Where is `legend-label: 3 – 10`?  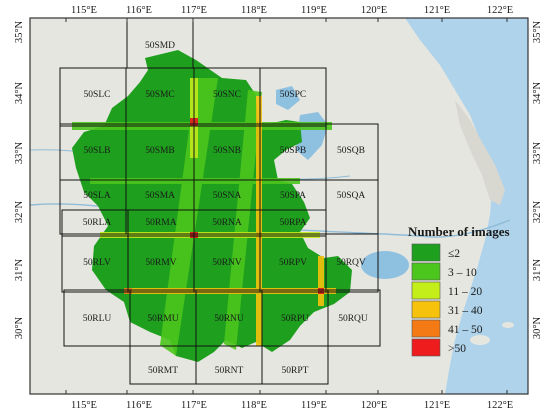
legend-label: 3 – 10 is located at coordinates (462, 273).